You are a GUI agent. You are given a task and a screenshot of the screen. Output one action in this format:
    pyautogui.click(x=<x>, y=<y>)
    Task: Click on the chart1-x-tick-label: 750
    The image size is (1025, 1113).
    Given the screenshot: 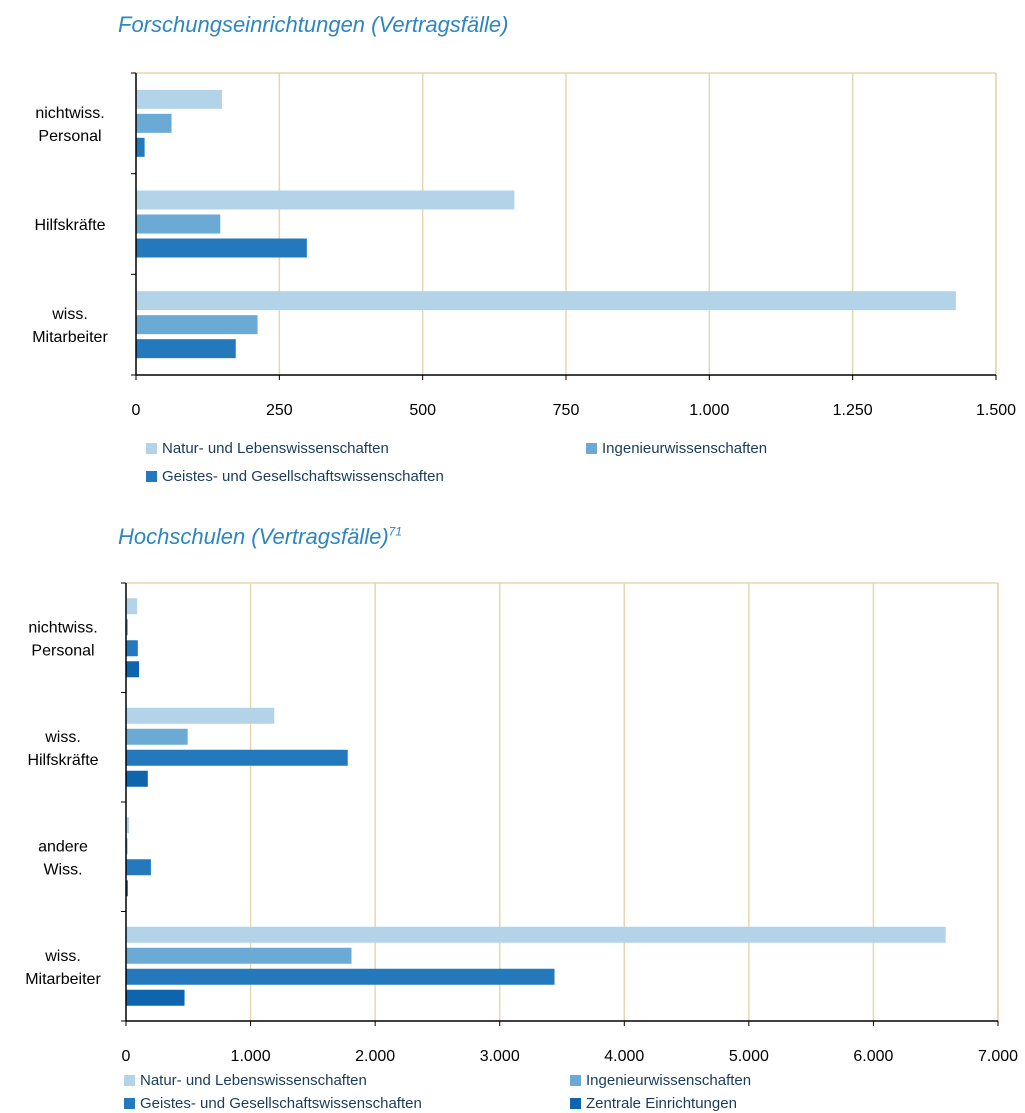 What is the action you would take?
    pyautogui.click(x=566, y=410)
    